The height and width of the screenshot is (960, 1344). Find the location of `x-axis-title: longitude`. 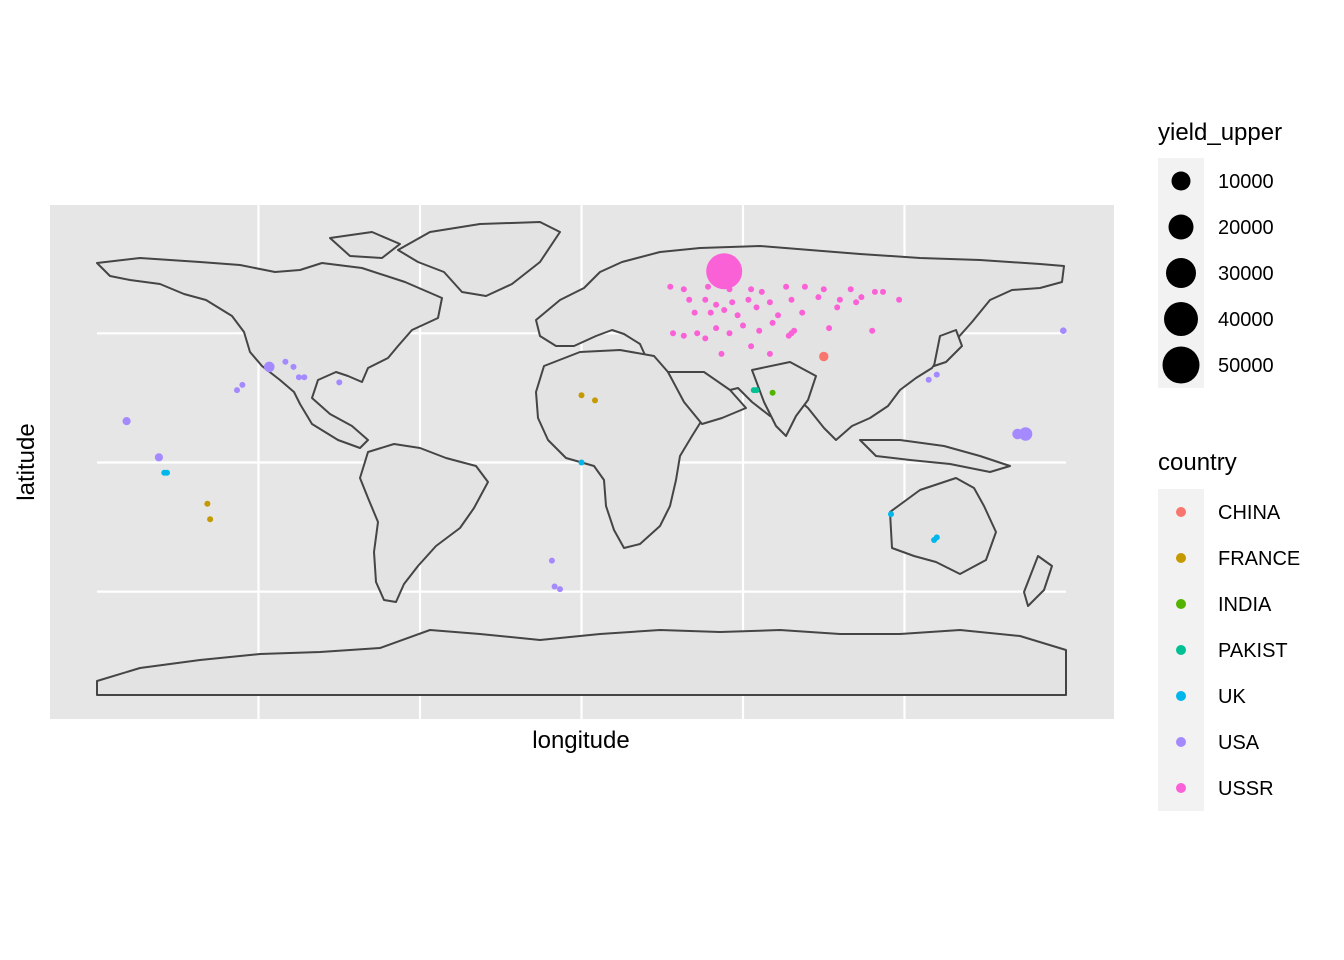

x-axis-title: longitude is located at coordinates (580, 740).